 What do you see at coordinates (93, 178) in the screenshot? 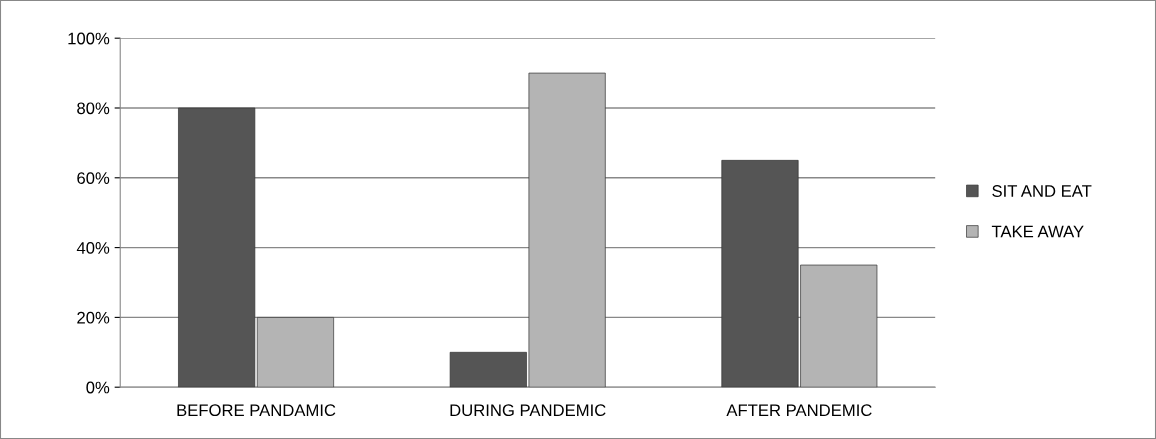
I see `y-tick-label: 60%` at bounding box center [93, 178].